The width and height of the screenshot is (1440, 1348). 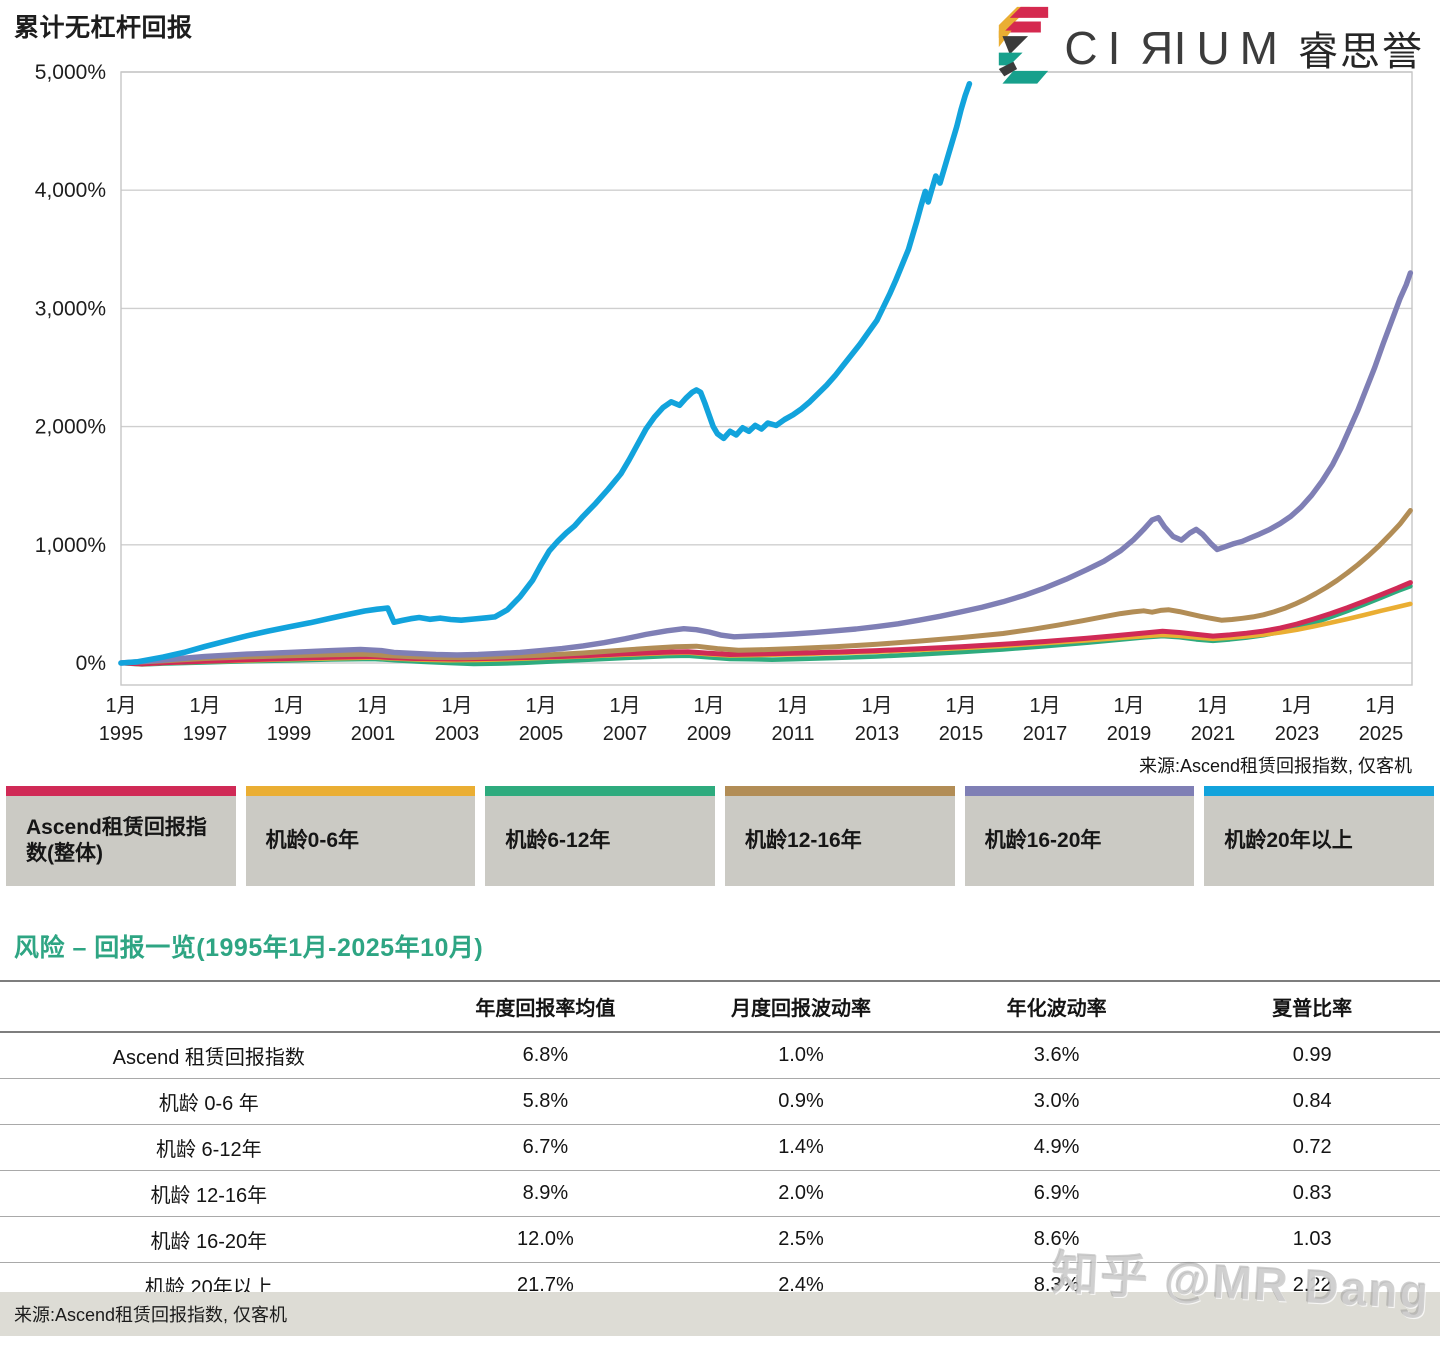 What do you see at coordinates (545, 1101) in the screenshot?
I see `table-cell: 5.8%` at bounding box center [545, 1101].